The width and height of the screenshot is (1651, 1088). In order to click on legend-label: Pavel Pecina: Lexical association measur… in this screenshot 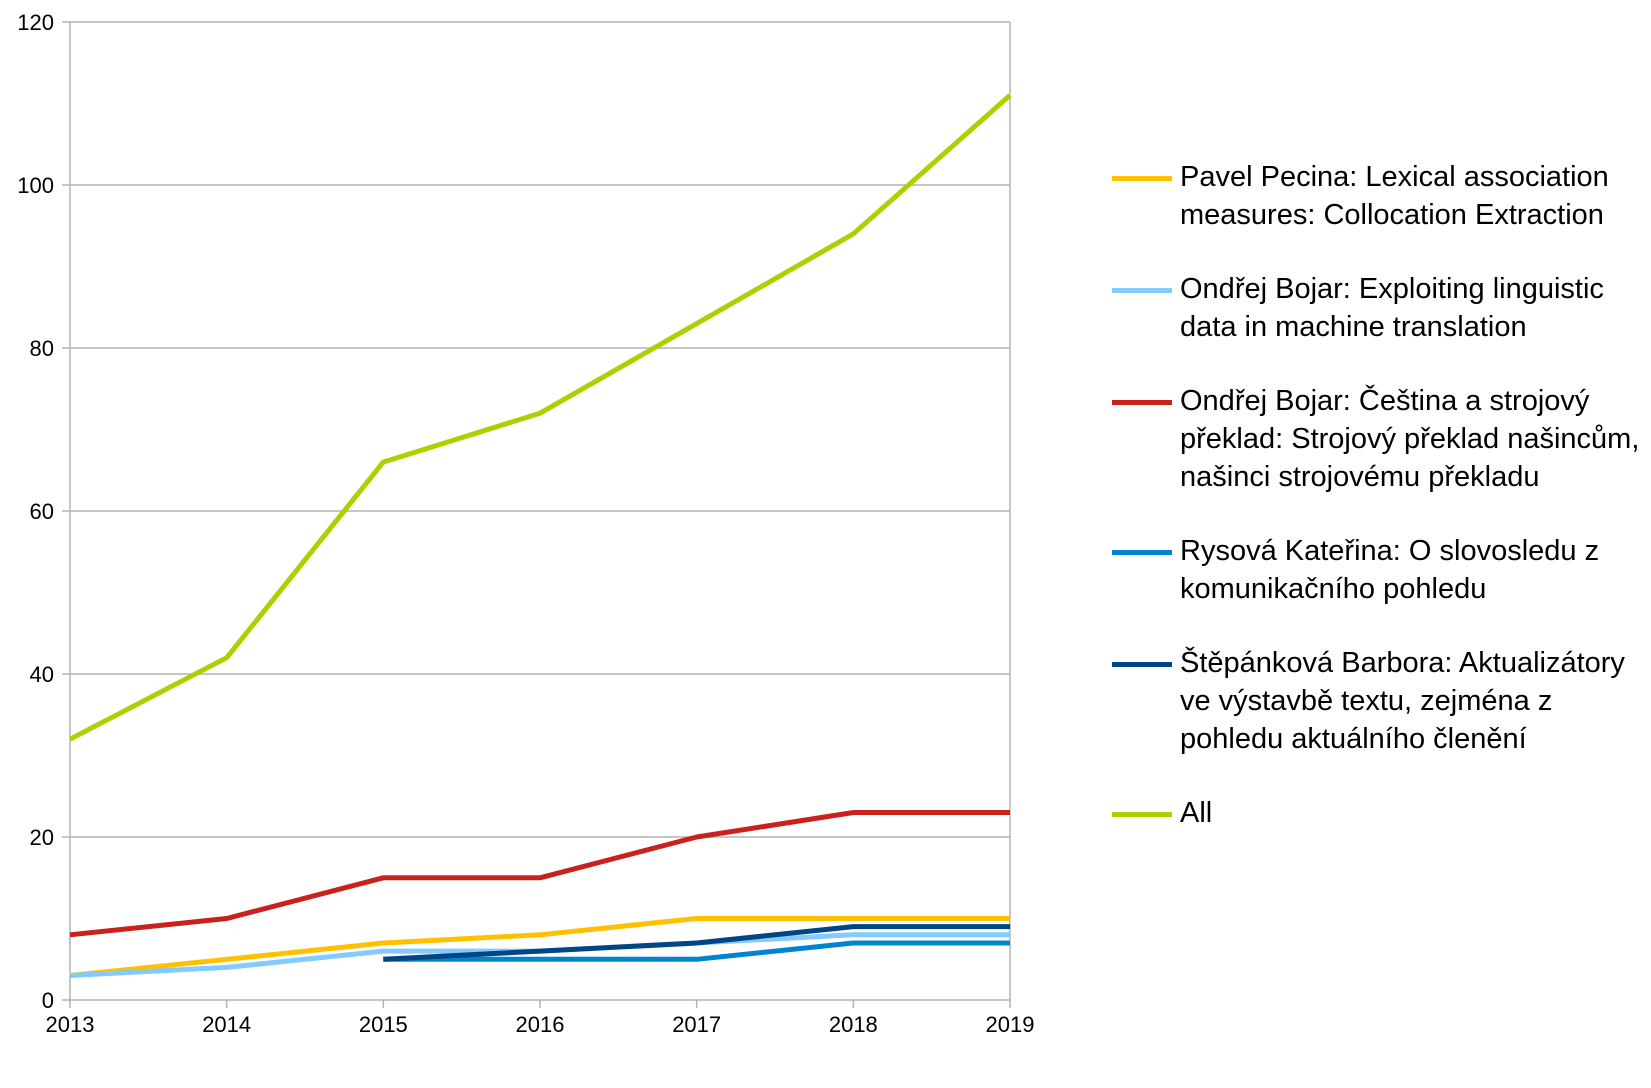, I will do `click(1394, 196)`.